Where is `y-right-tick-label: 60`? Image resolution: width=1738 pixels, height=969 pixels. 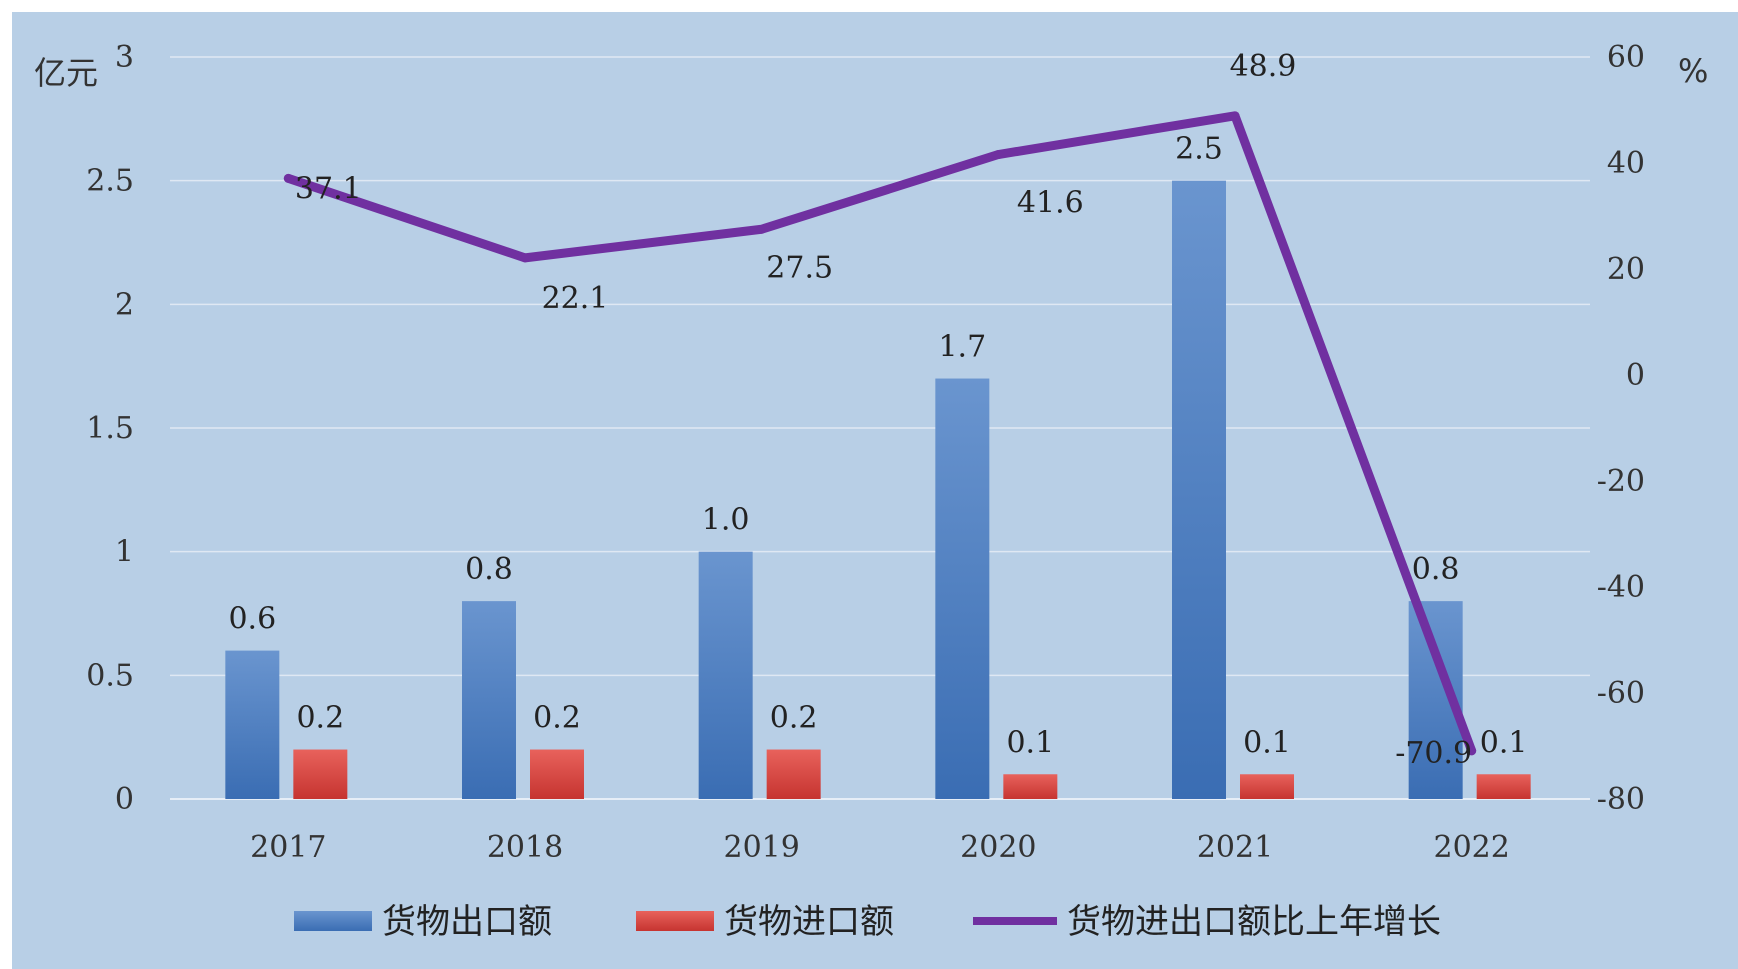
y-right-tick-label: 60 is located at coordinates (1626, 57).